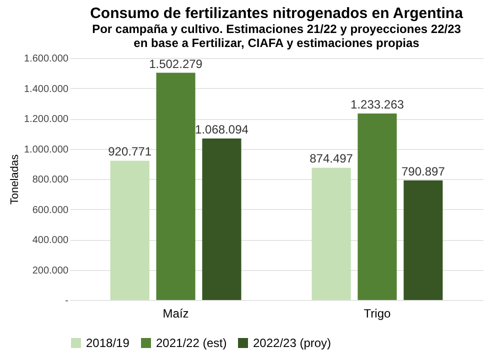 The image size is (493, 355). Describe the element at coordinates (50, 180) in the screenshot. I see `y-tick-label: 800.000` at that location.